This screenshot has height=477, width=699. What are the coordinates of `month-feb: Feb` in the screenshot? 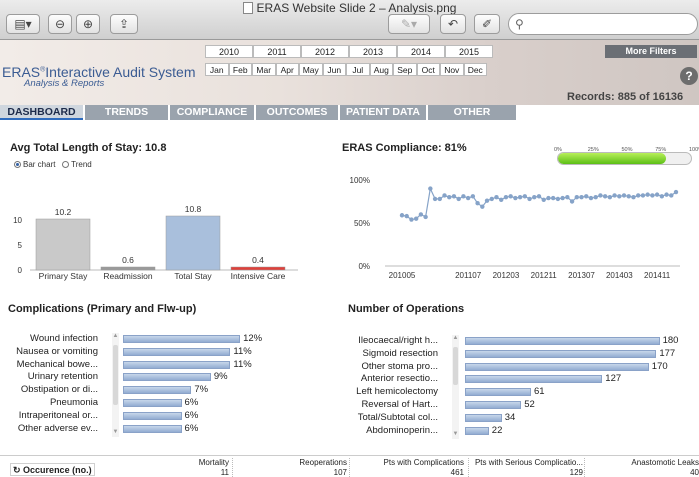 It's located at (240, 69).